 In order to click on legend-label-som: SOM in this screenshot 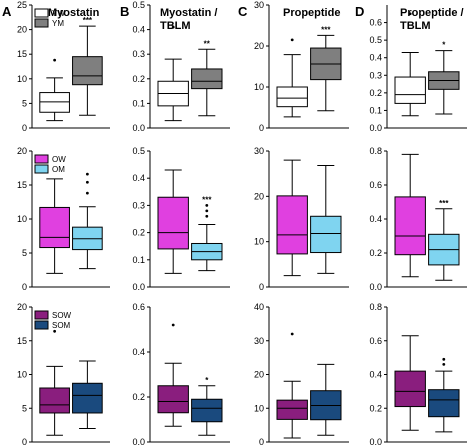, I will do `click(61, 325)`.